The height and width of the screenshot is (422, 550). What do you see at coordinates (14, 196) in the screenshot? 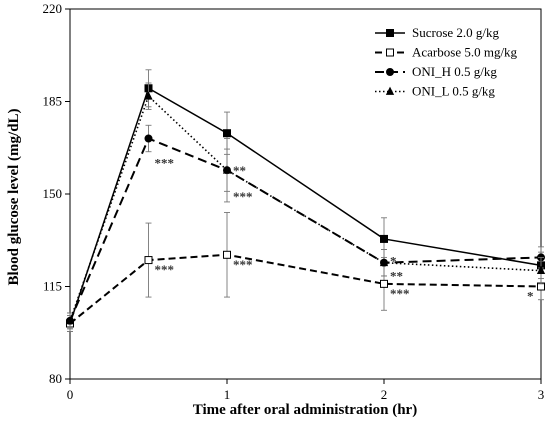
I see `y-axis-title: Blood glucose level (mg/dL)` at bounding box center [14, 196].